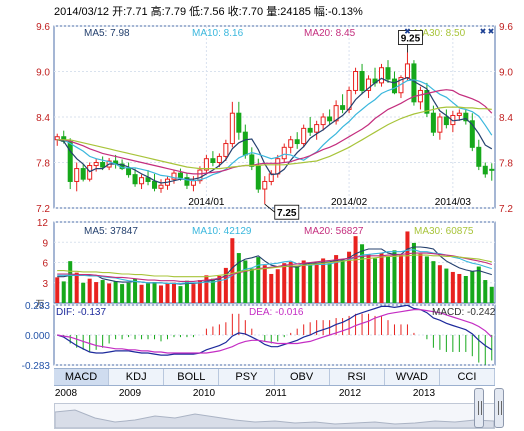 The width and height of the screenshot is (524, 431). What do you see at coordinates (479, 408) in the screenshot?
I see `timeline-left-handle` at bounding box center [479, 408].